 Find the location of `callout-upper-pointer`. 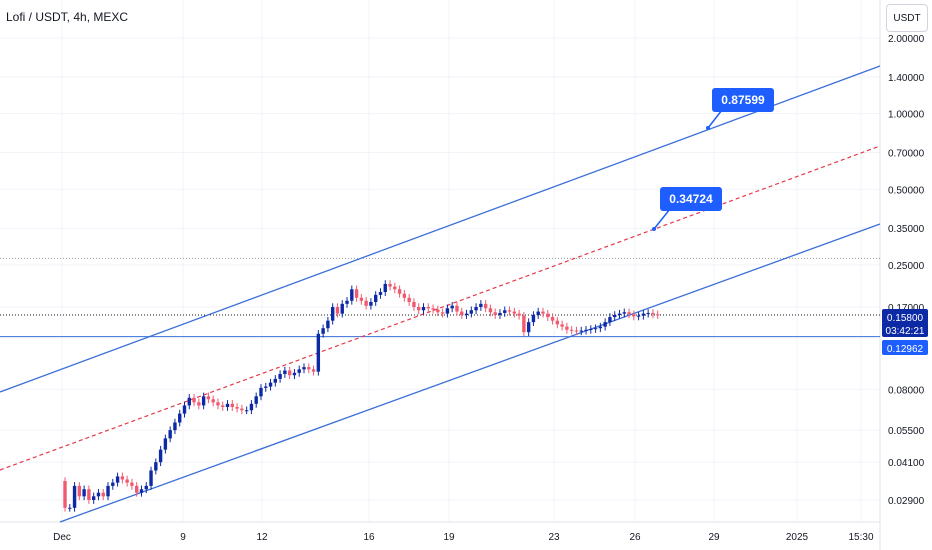

callout-upper-pointer is located at coordinates (715, 119).